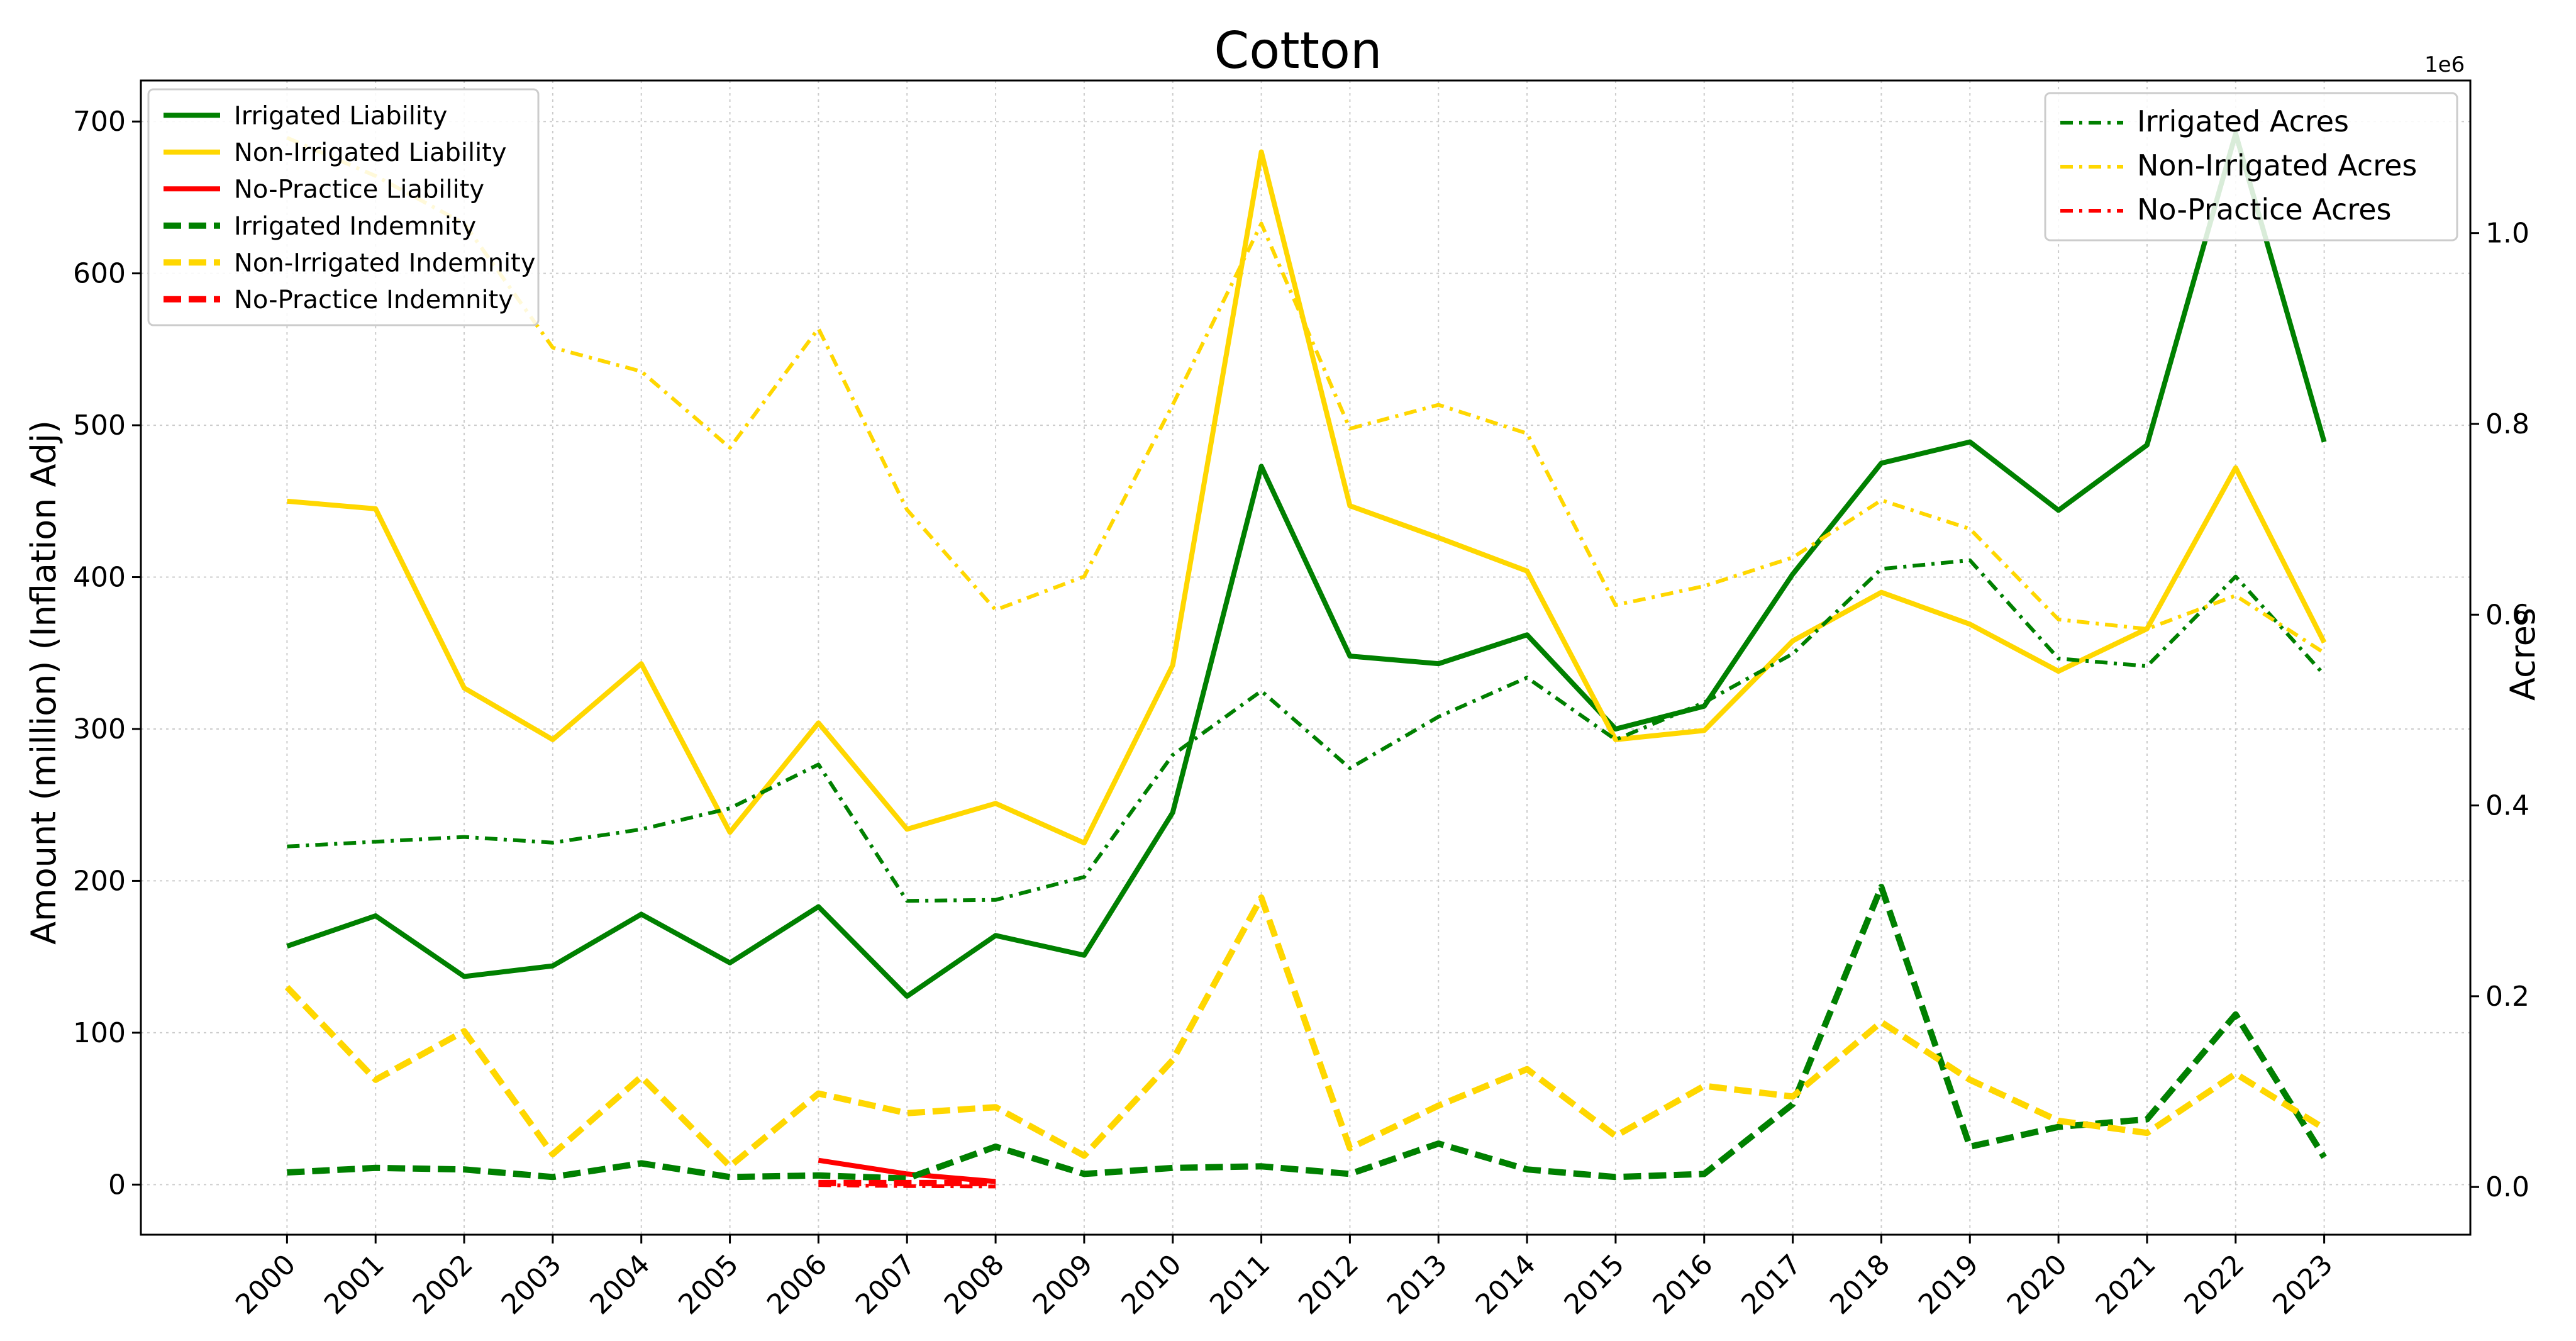 This screenshot has height=1341, width=2576. I want to click on y2-tick-label: 1.0, so click(2507, 234).